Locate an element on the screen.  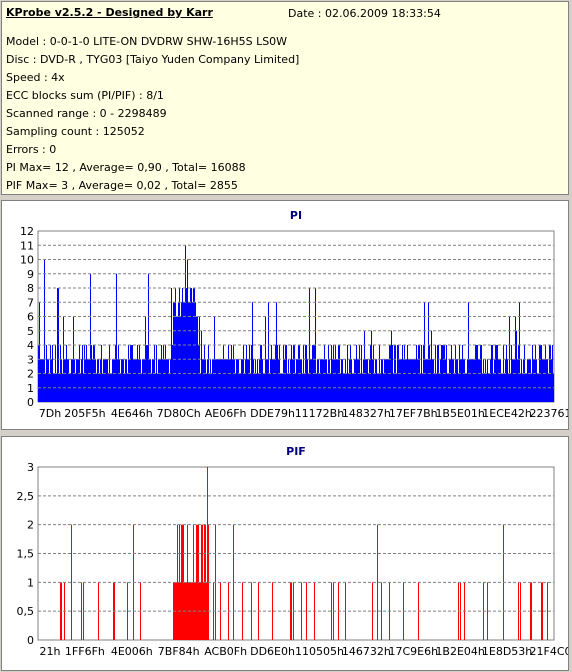
pi-x-tick-label: 205F5h is located at coordinates (84, 413).